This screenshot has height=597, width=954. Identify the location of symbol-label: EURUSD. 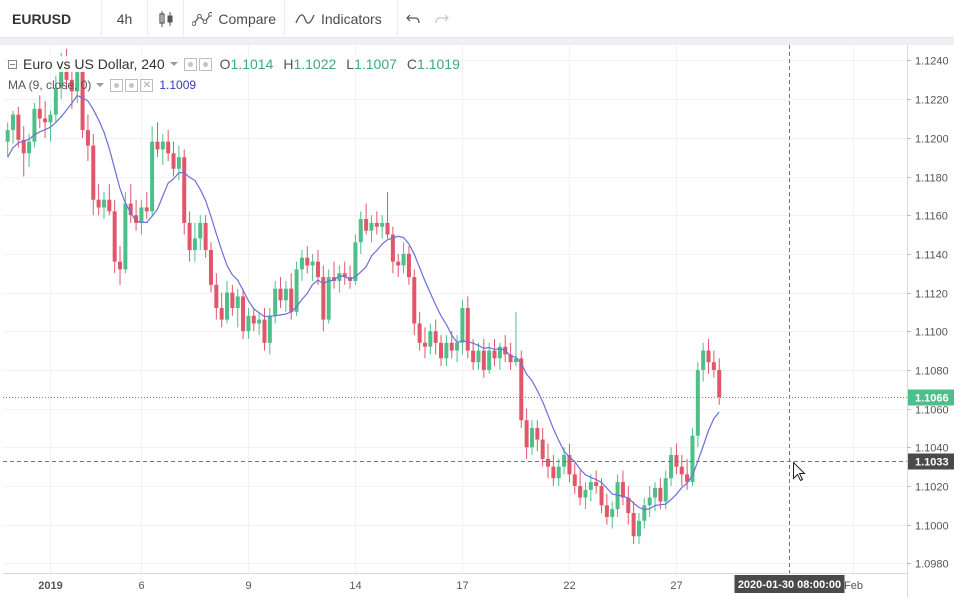
(42, 18).